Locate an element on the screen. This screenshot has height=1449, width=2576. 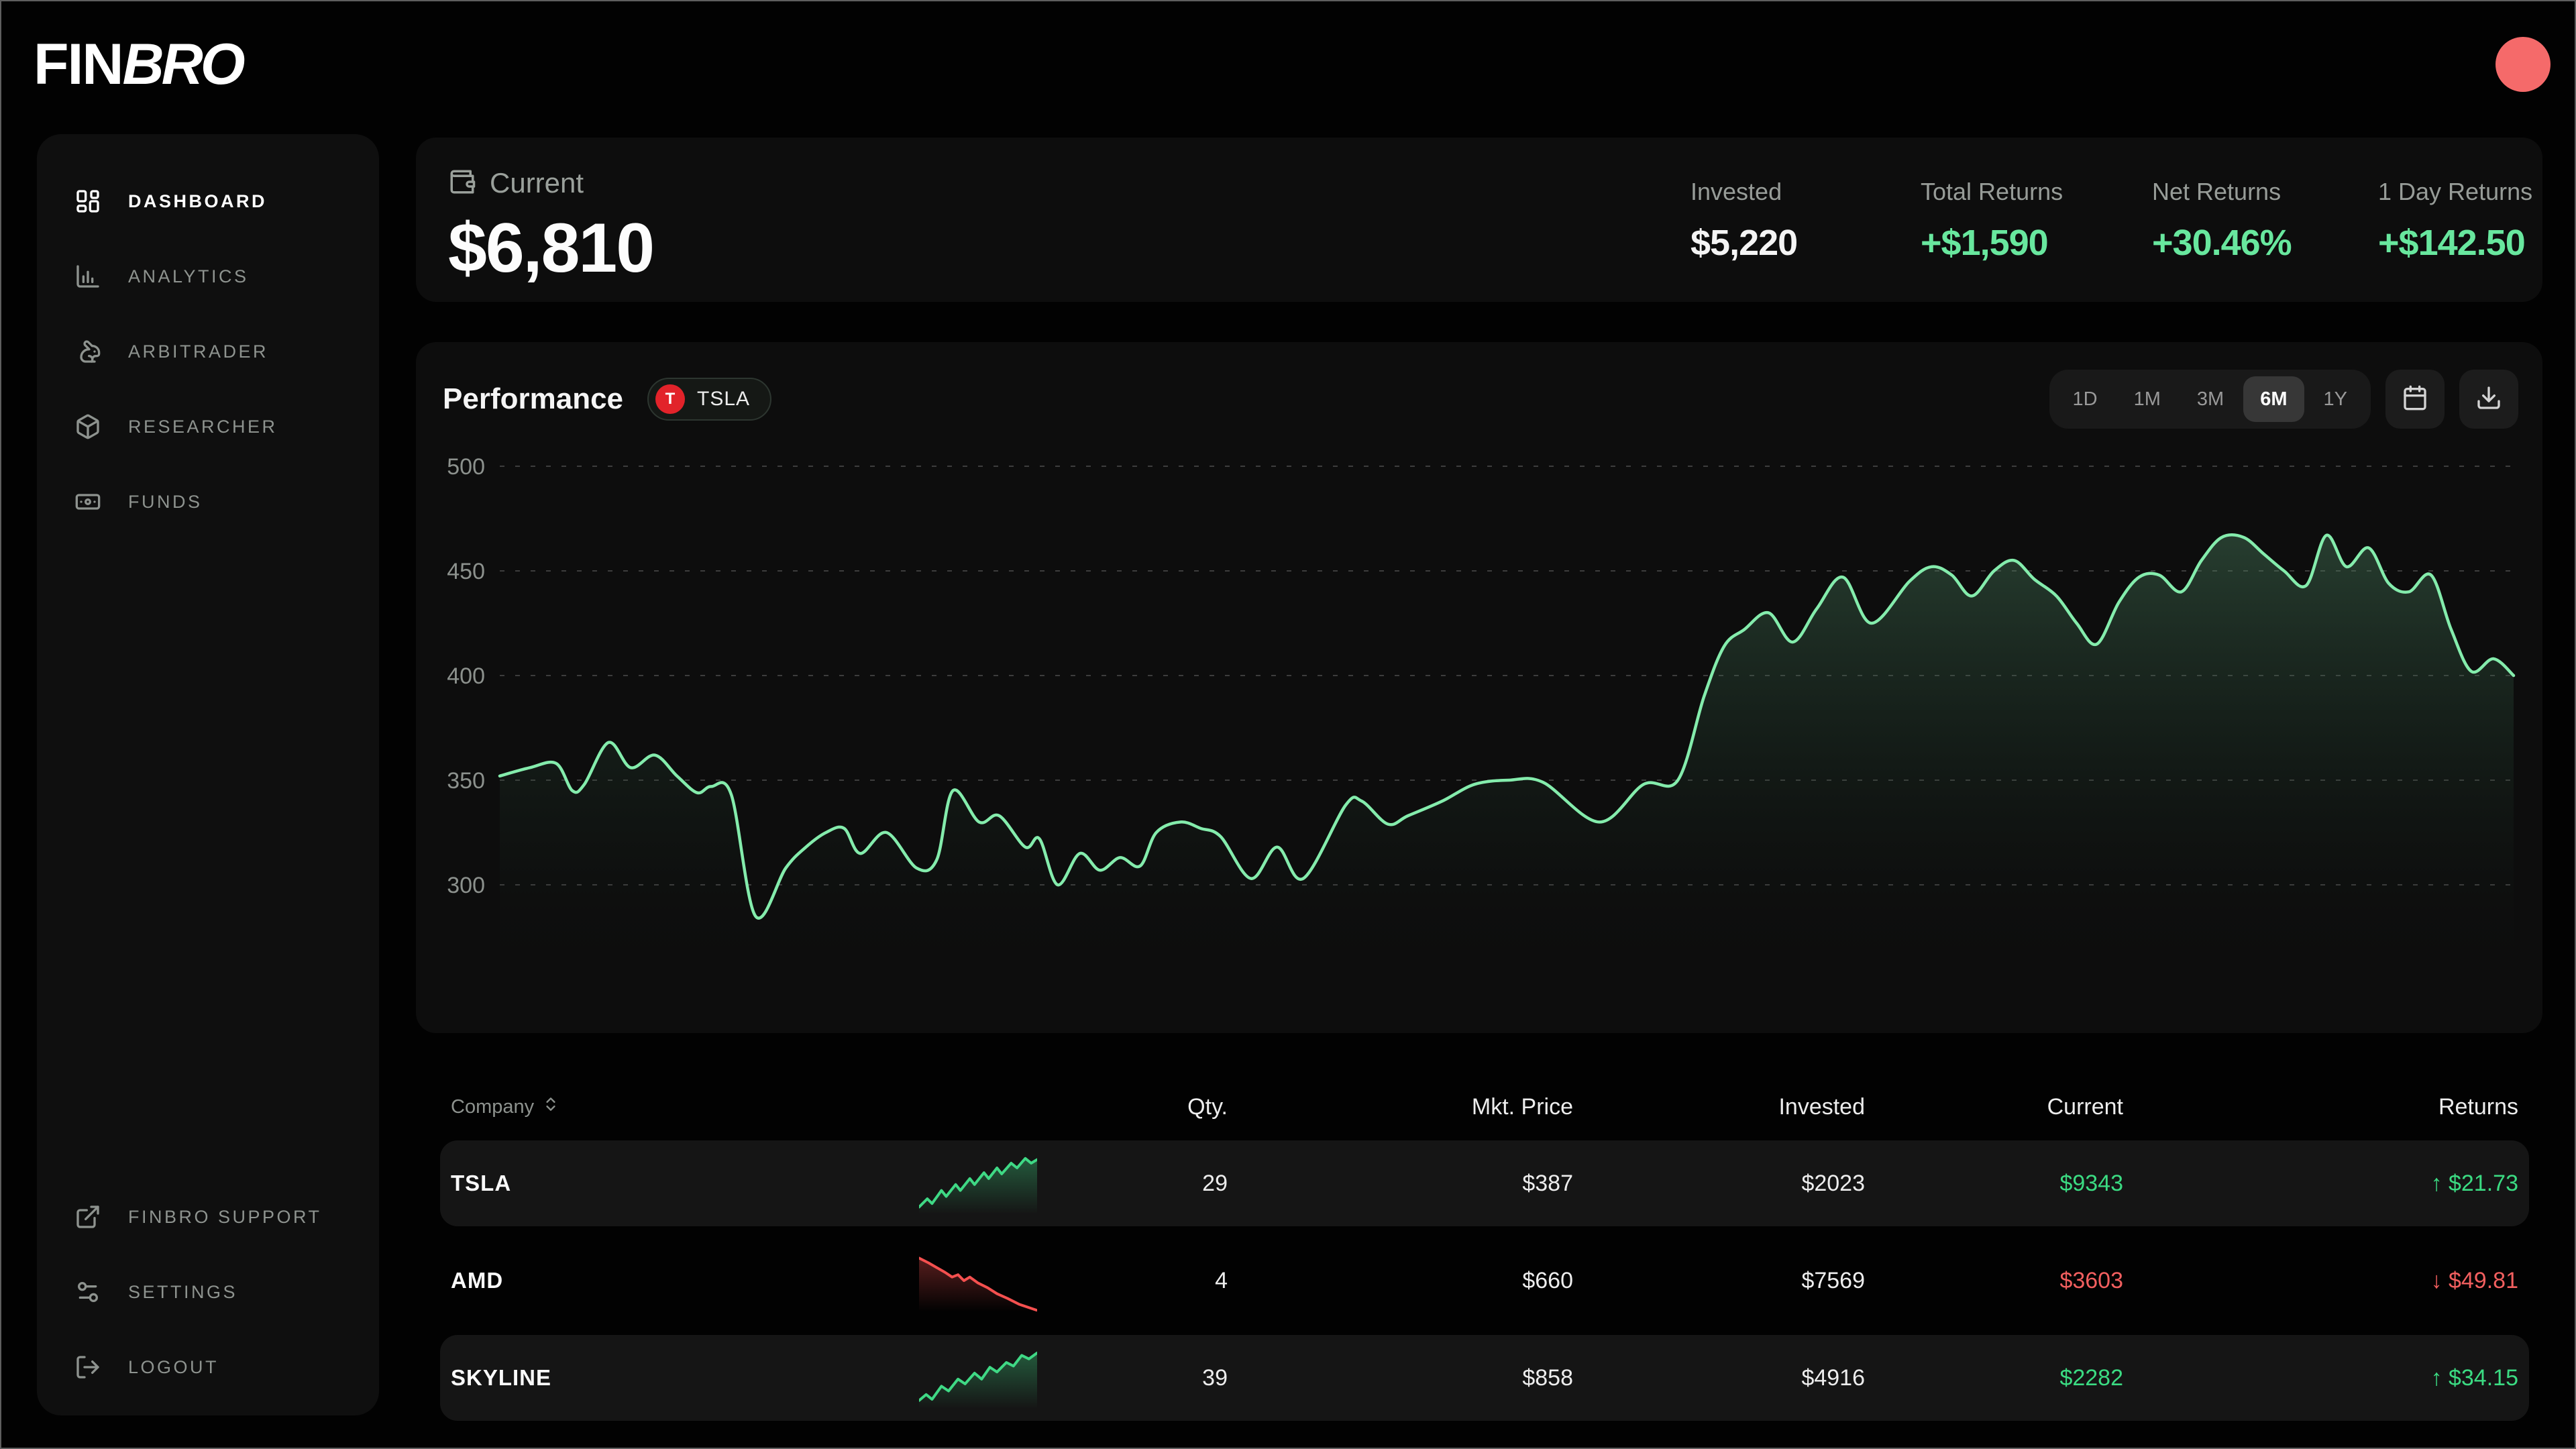
sidebar-footer: FINBRO SUPPORT SETTINGS LOGOUT is located at coordinates (220, 1292).